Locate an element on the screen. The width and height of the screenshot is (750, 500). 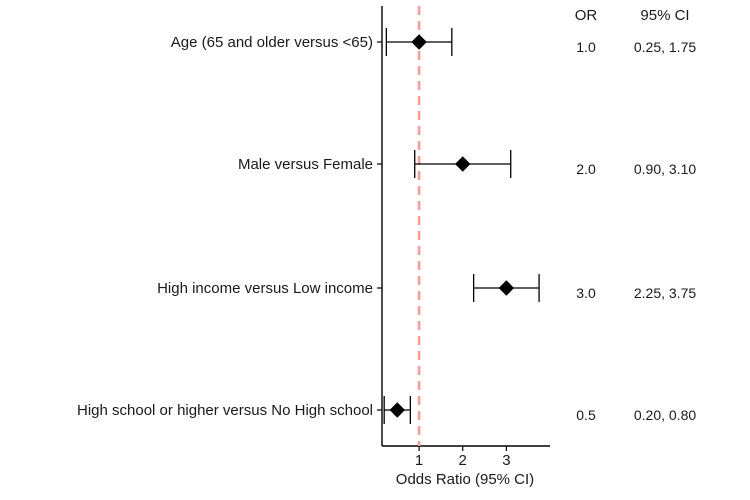
row-label: Male versus Female is located at coordinates (305, 164).